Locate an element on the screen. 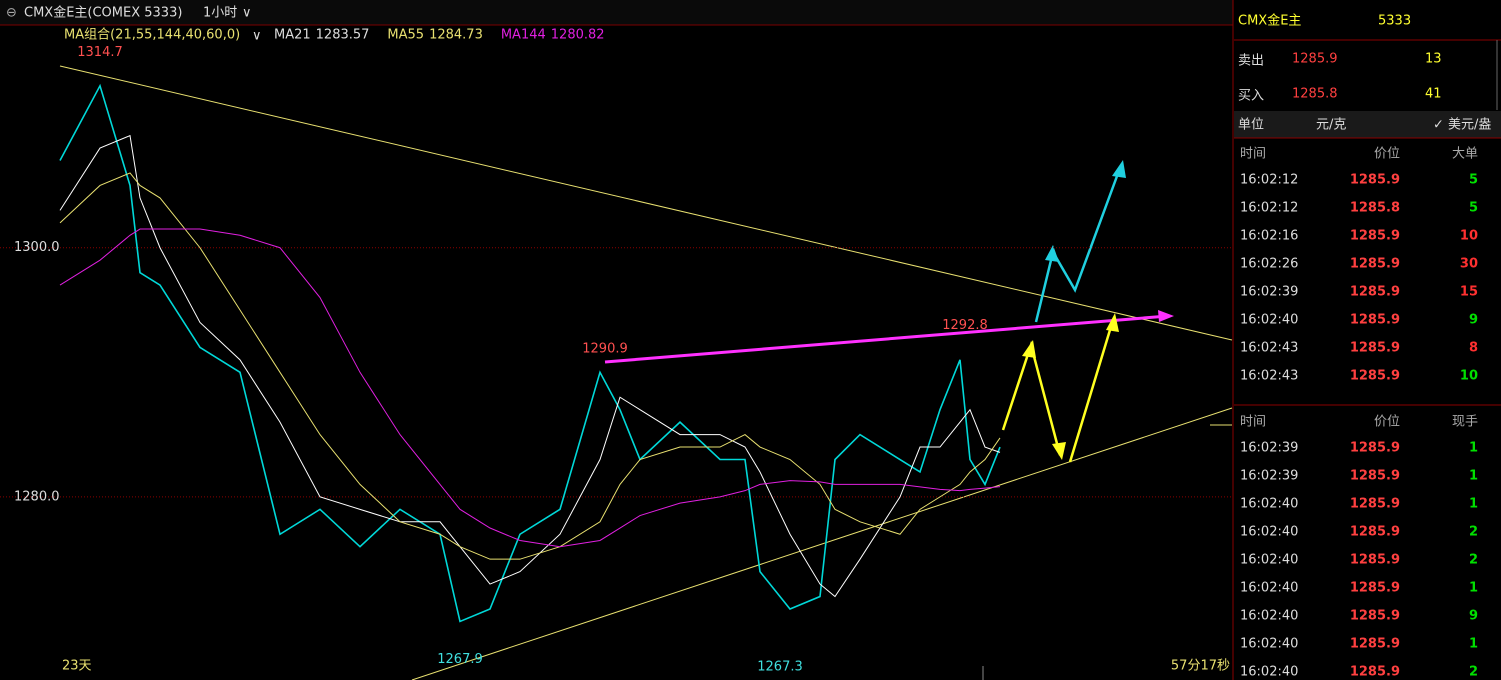 The image size is (1501, 680). cell-time: 16:02:16 is located at coordinates (1269, 236).